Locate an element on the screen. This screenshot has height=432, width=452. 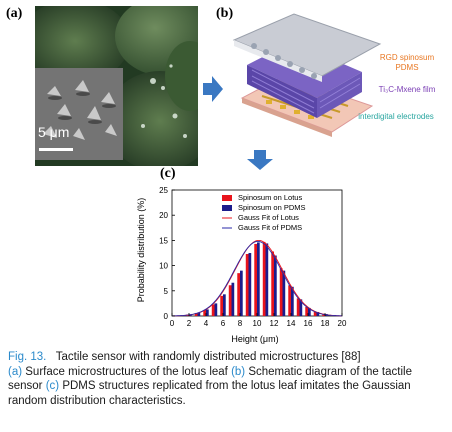
pdms-label-line2: PDMS is located at coordinates (407, 67).